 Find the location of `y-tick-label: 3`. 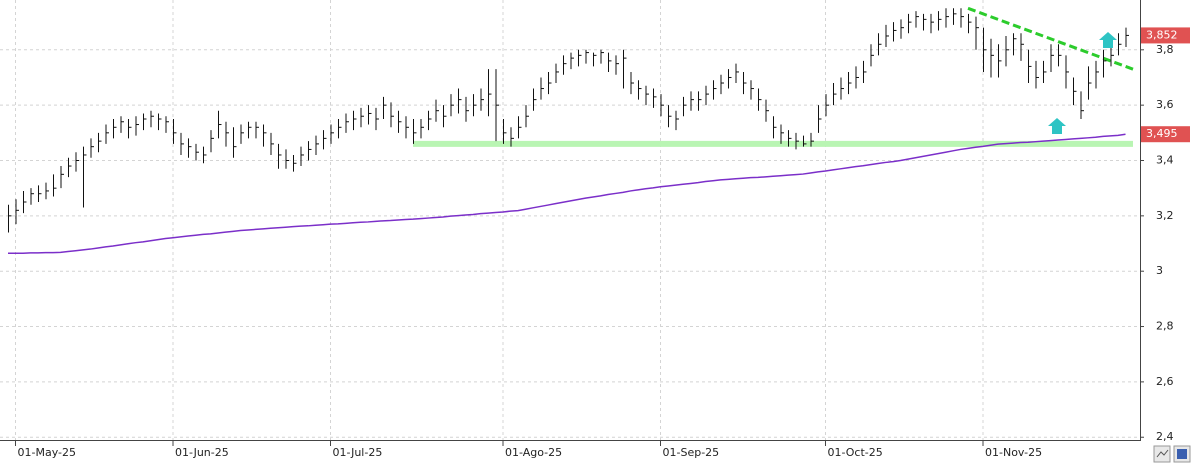

y-tick-label: 3 is located at coordinates (1159, 270).